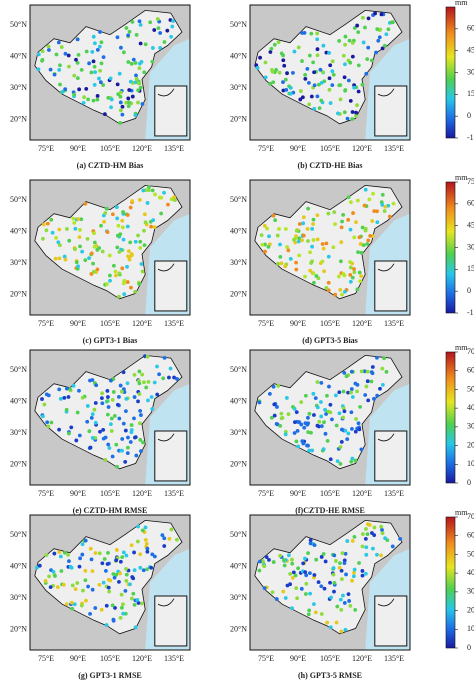 The height and width of the screenshot is (687, 474). What do you see at coordinates (238, 56) in the screenshot?
I see `lat-label: 40°N` at bounding box center [238, 56].